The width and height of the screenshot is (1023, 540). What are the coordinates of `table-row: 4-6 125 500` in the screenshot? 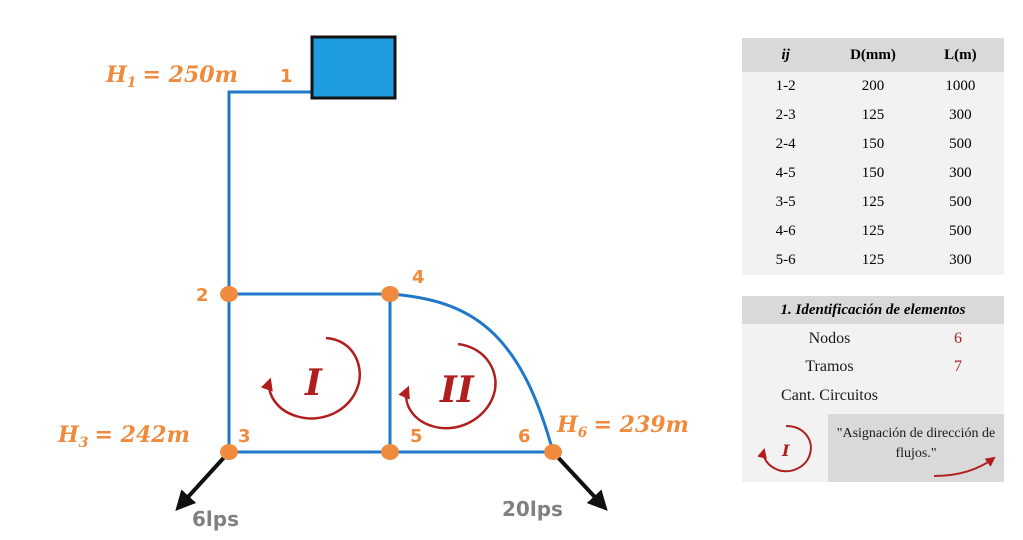 It's located at (873, 231).